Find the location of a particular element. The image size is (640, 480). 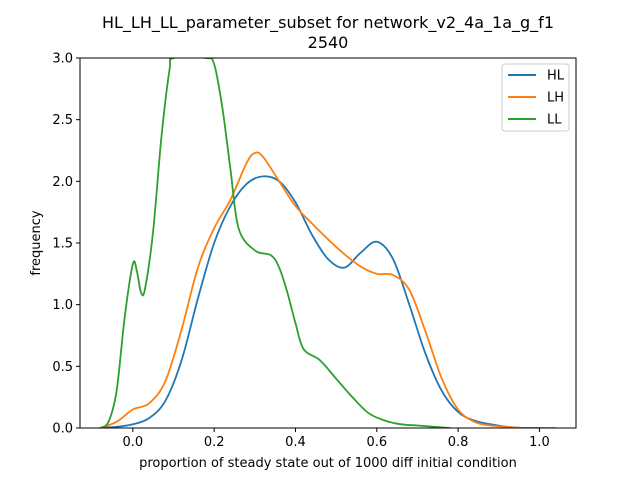

x-tick-label: 0.0 is located at coordinates (133, 442).